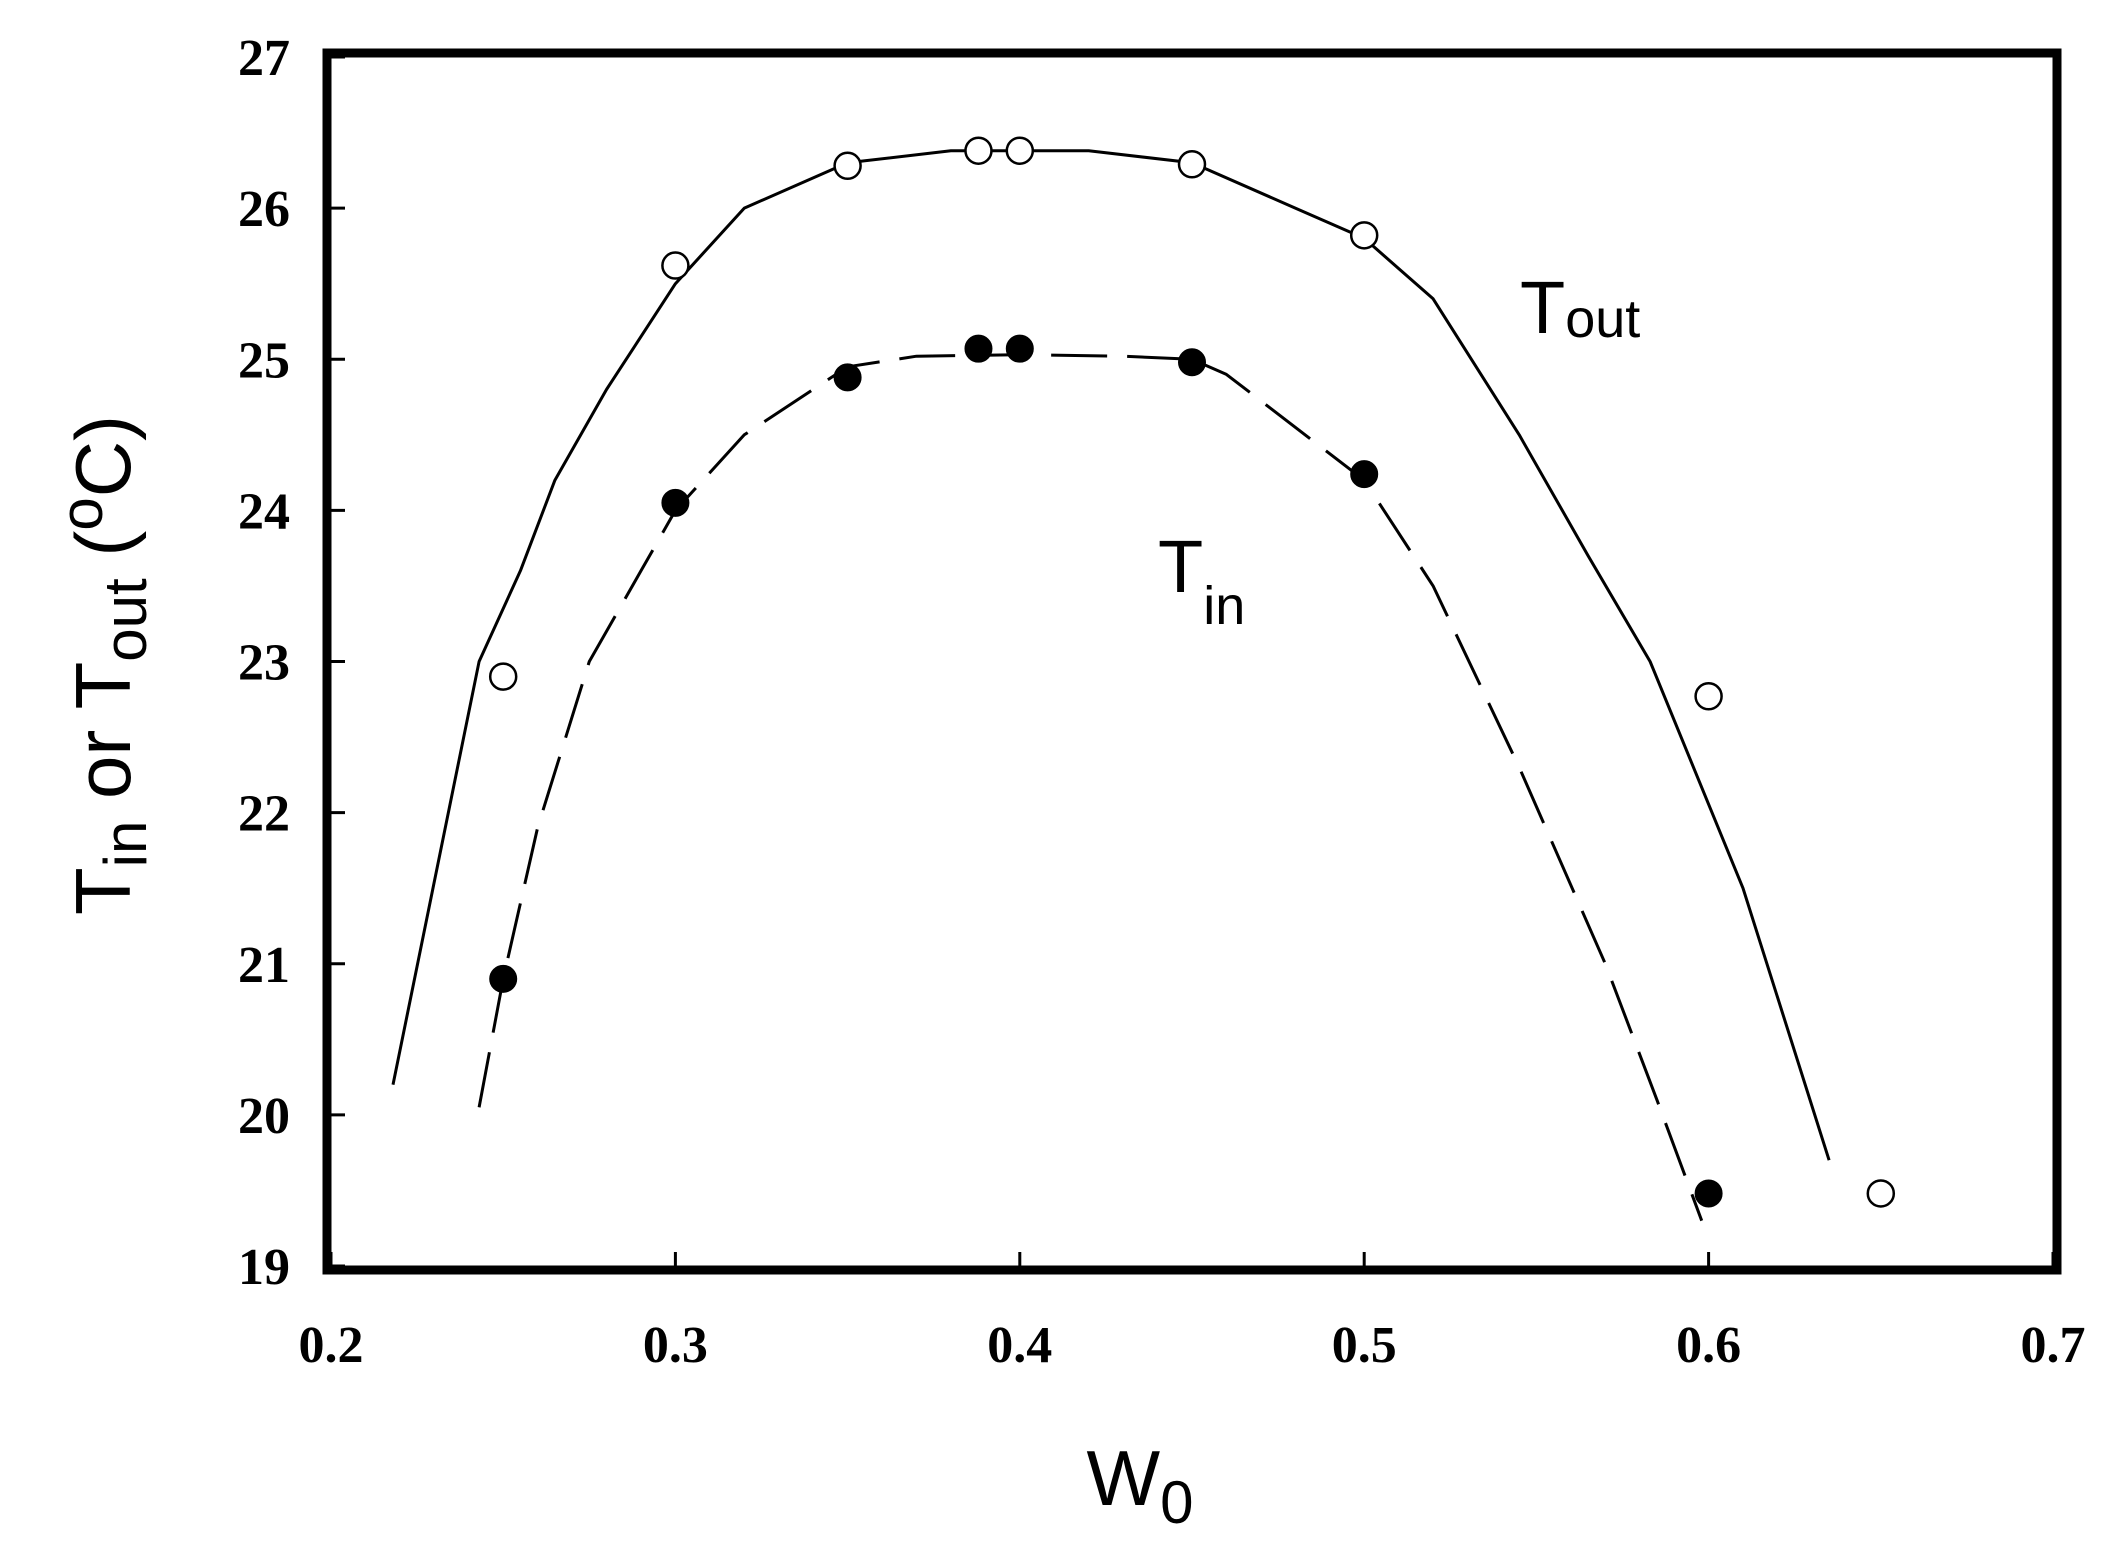 This screenshot has width=2112, height=1547. What do you see at coordinates (264, 965) in the screenshot?
I see `y-tick-label: 21` at bounding box center [264, 965].